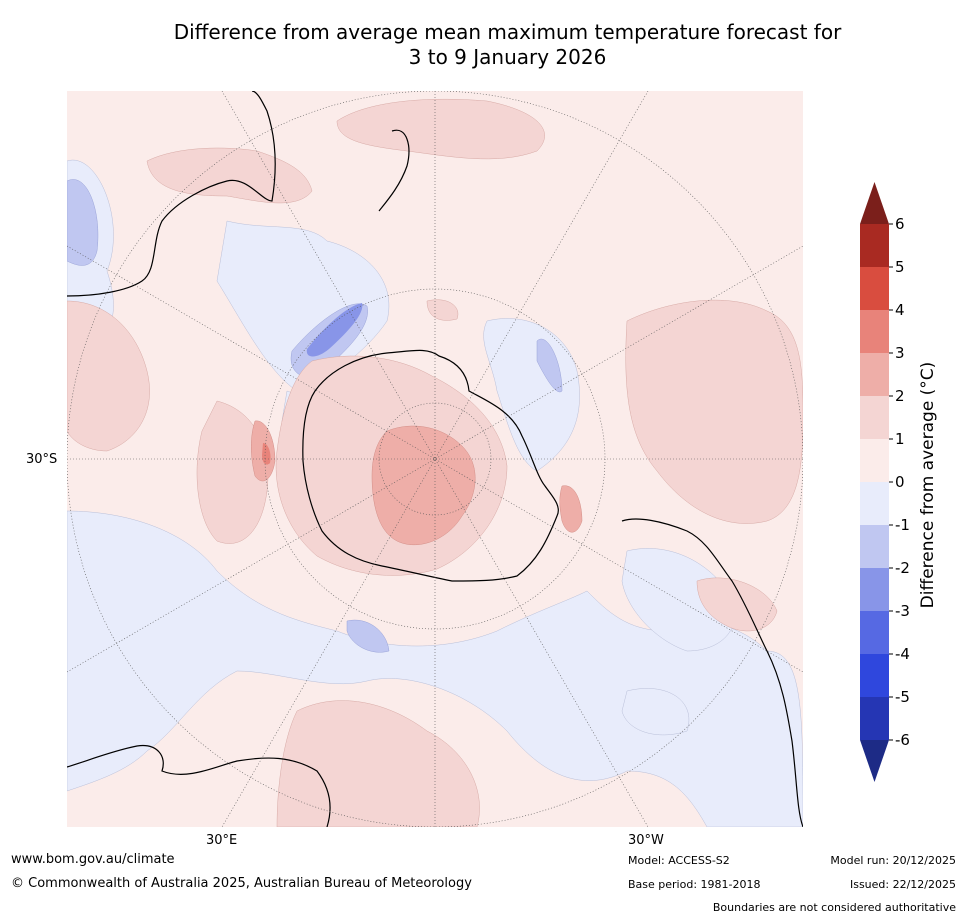  I want to click on colorbar-tick-label: 2, so click(900, 396).